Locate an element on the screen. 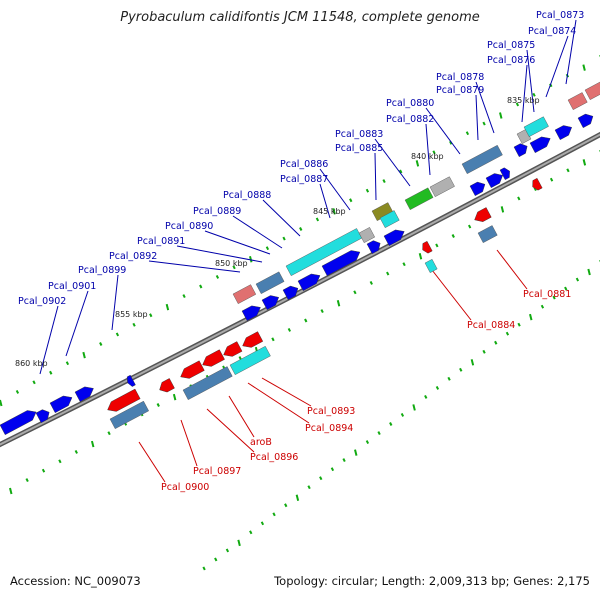 This screenshot has width=600, height=600. forward-gene-label: Pcal_0888 is located at coordinates (247, 195).